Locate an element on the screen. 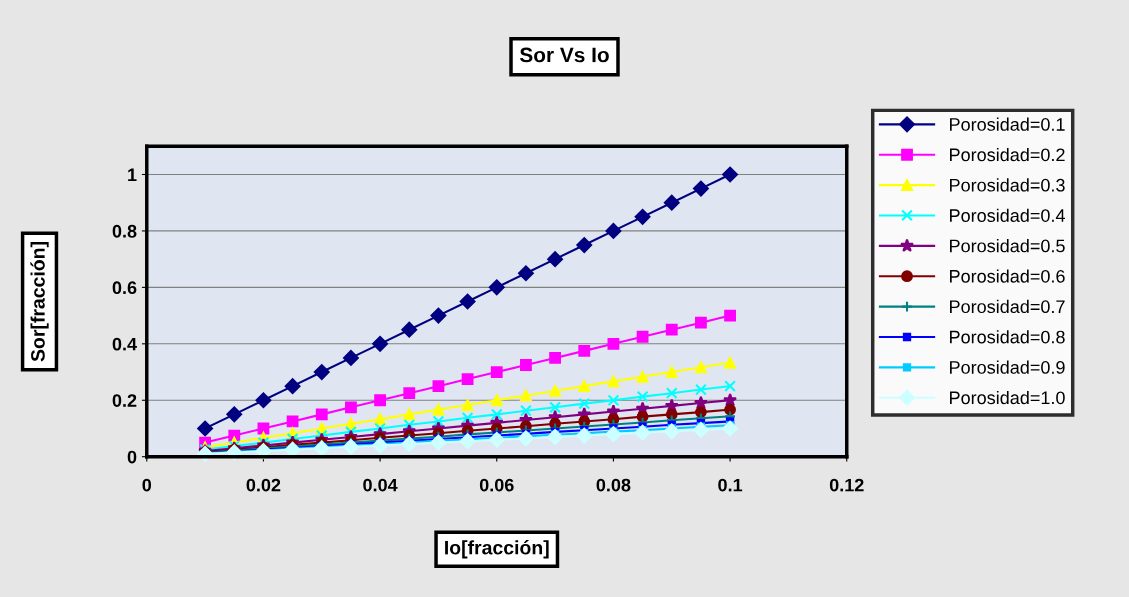  y-tick-label: 0.8 is located at coordinates (124, 231).